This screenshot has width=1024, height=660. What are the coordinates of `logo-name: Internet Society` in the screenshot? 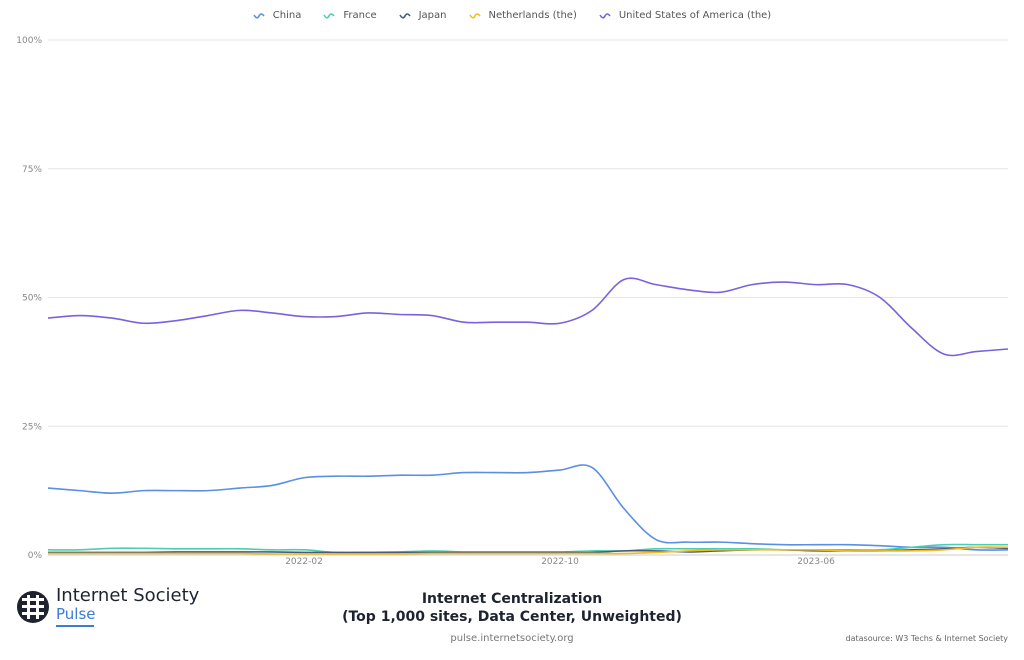 It's located at (128, 595).